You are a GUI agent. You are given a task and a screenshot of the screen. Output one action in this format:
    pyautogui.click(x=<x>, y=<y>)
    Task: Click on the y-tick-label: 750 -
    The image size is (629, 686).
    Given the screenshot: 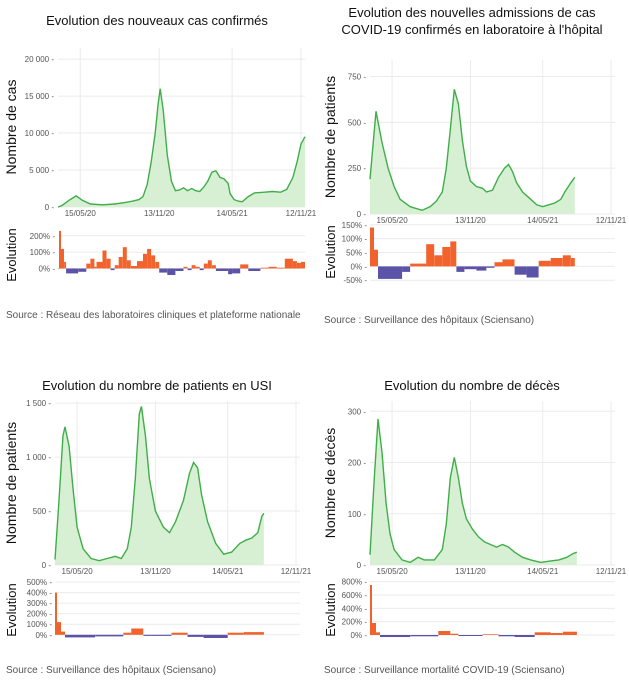 What is the action you would take?
    pyautogui.click(x=357, y=77)
    